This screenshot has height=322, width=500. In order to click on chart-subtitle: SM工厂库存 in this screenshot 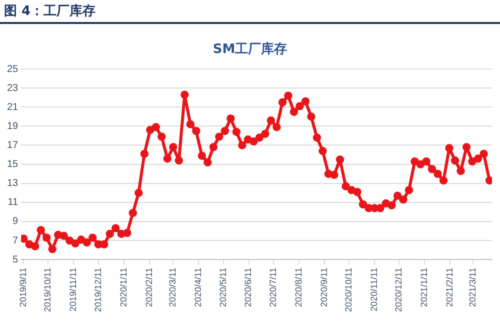, I will do `click(250, 49)`.